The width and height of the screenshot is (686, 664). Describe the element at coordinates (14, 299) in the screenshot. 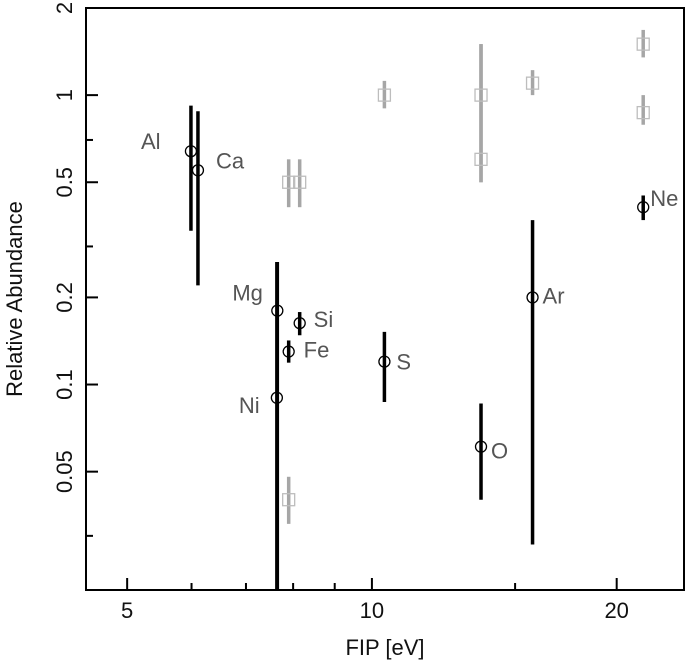

I see `y-axis-title: Relative Abundance` at that location.